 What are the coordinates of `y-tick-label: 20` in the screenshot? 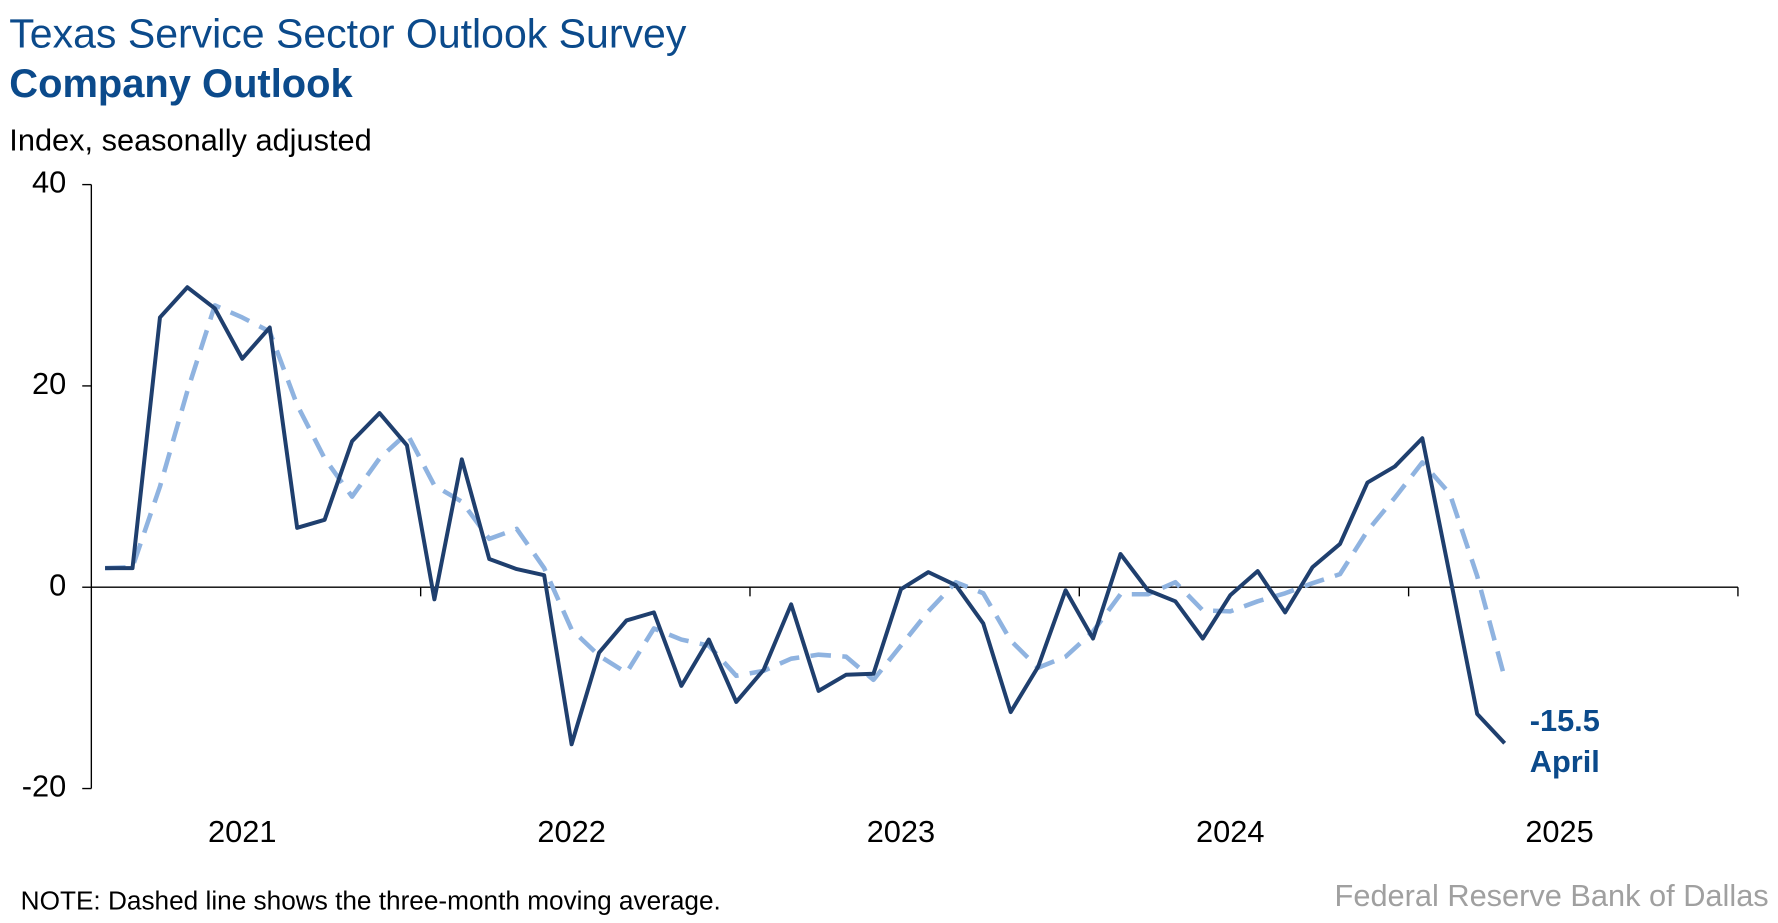 It's located at (49, 383).